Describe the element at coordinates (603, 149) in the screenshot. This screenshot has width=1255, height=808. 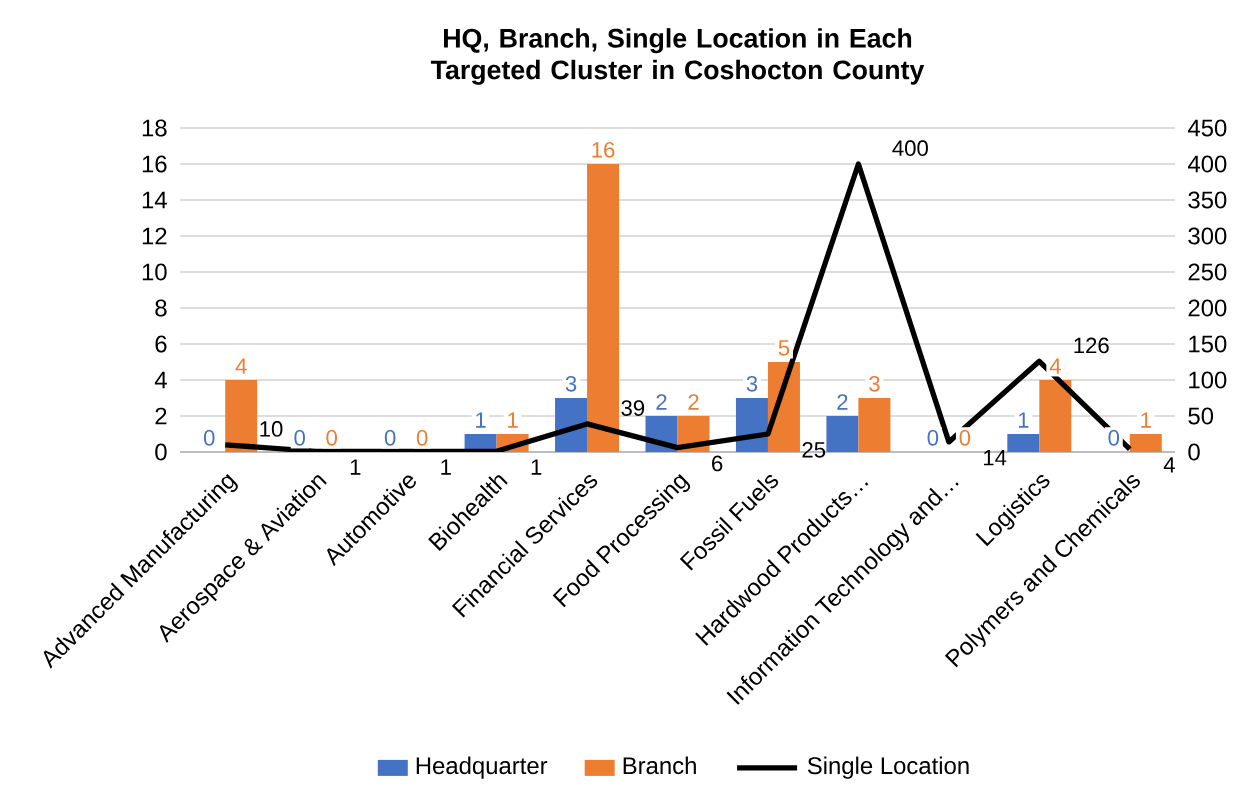
I see `data-label: 16` at that location.